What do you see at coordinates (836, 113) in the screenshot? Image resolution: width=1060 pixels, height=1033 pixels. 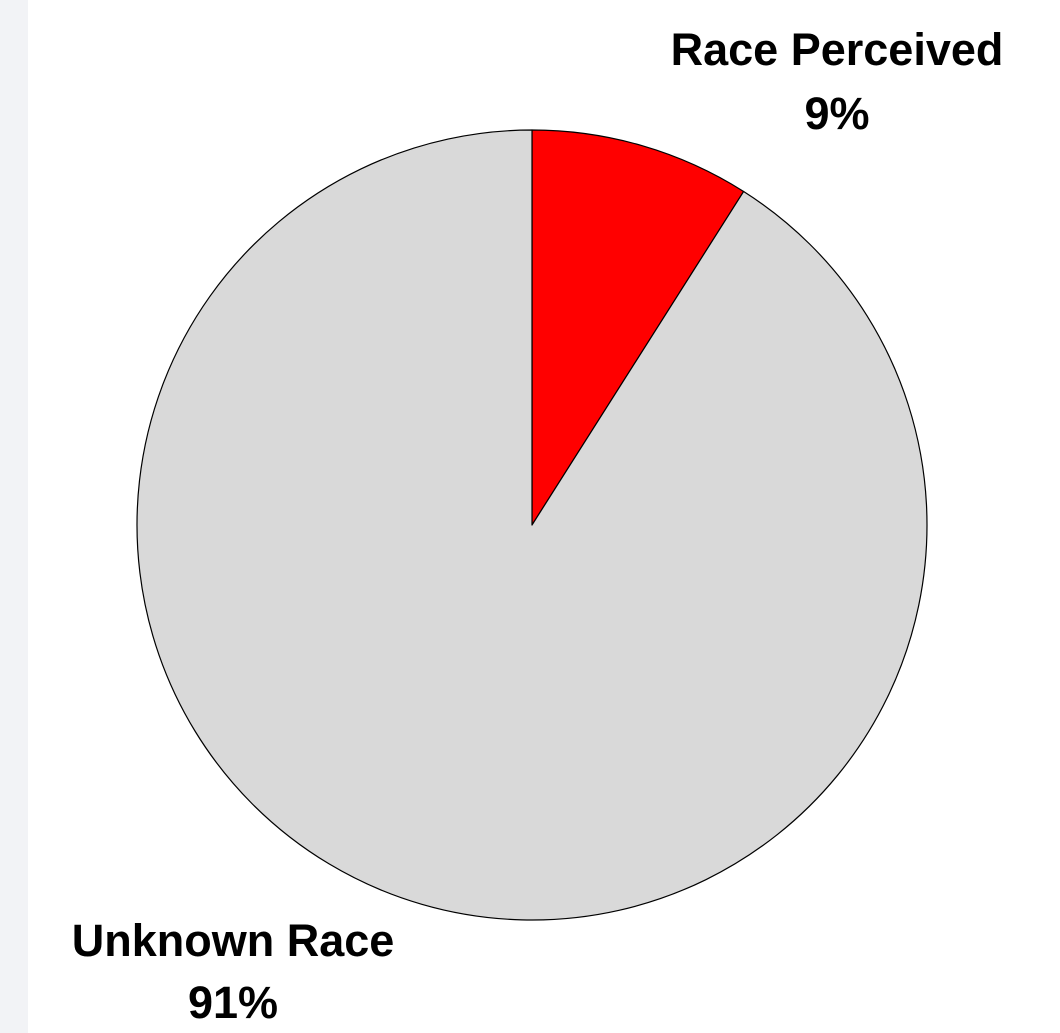 I see `slice-label-race-perceived-value: 9%` at bounding box center [836, 113].